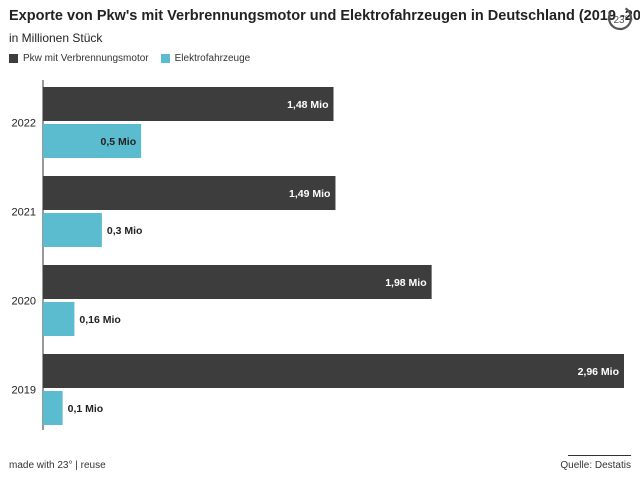  Describe the element at coordinates (86, 58) in the screenshot. I see `legend-label-verbrenner: Pkw mit Verbrennungsmotor` at that location.